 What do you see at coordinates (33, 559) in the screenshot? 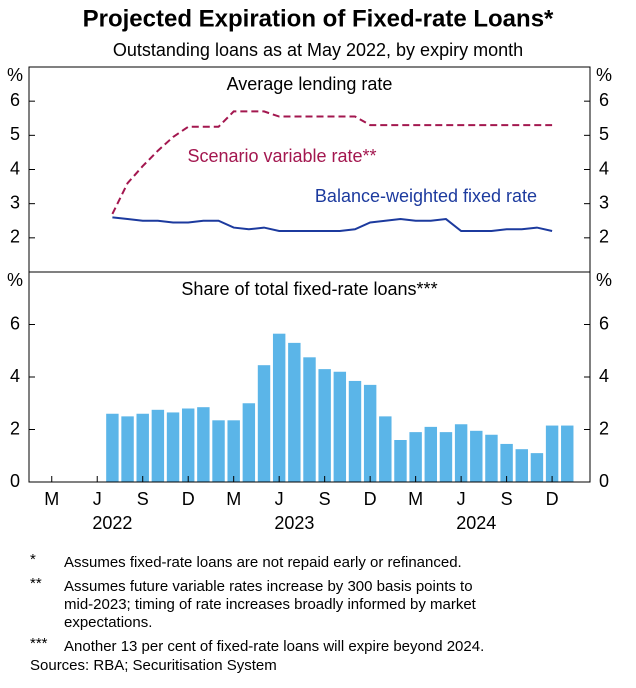
I see `footnote-marker: *` at bounding box center [33, 559].